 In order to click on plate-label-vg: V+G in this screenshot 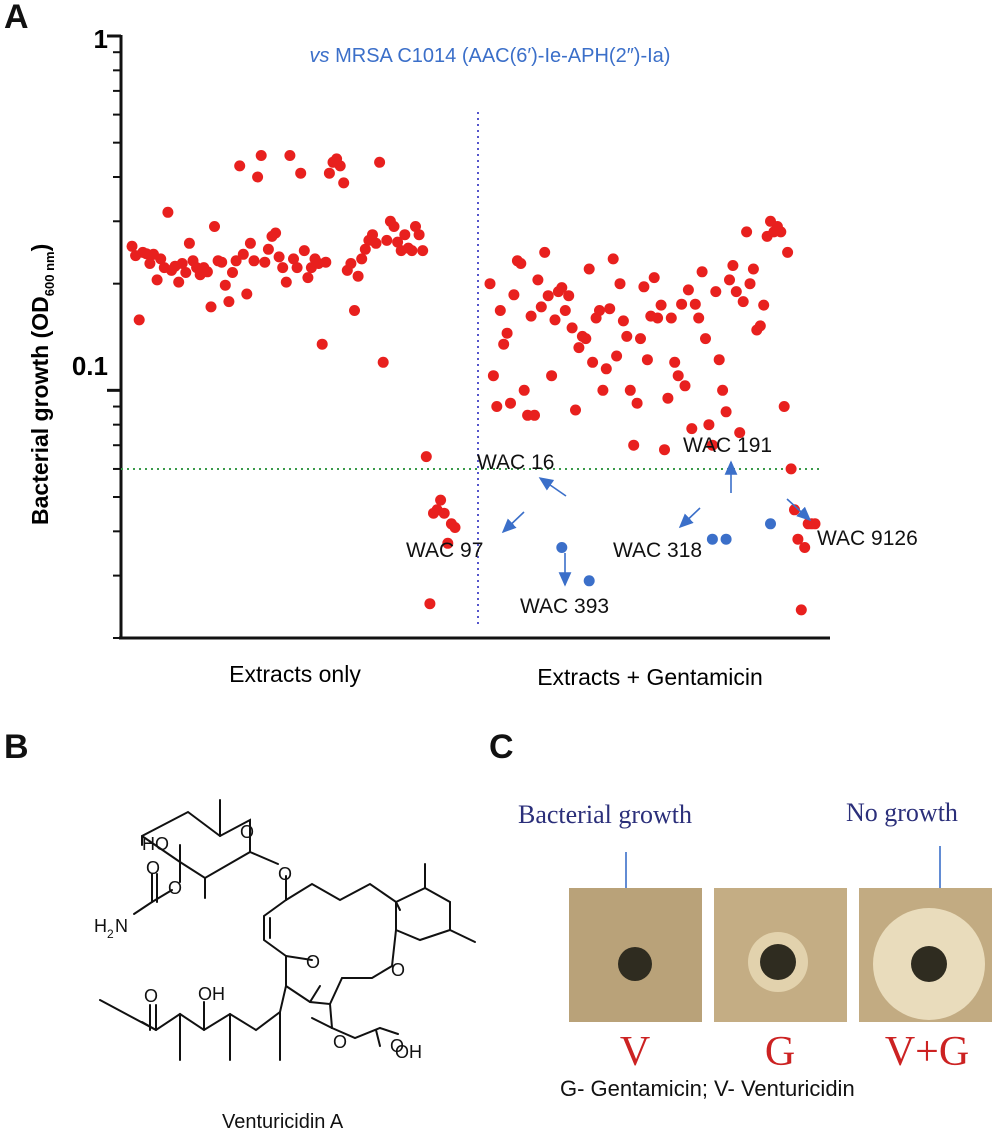, I will do `click(927, 1052)`.